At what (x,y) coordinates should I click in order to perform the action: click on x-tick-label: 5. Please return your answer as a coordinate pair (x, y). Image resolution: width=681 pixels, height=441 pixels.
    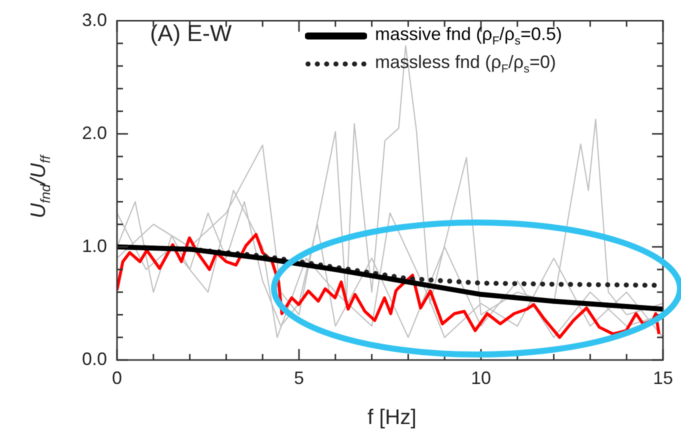
    Looking at the image, I should click on (299, 378).